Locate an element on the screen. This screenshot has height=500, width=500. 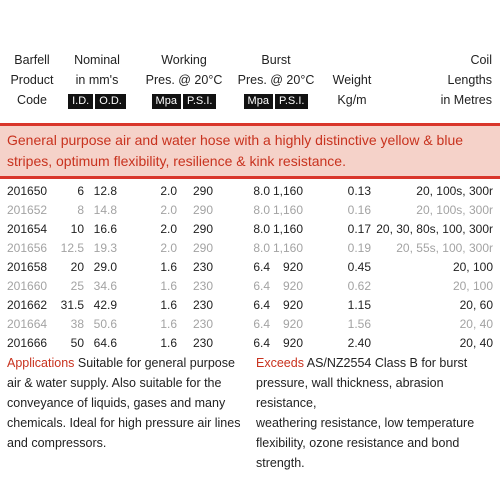
cell-kg: 0.16 is located at coordinates (359, 210).